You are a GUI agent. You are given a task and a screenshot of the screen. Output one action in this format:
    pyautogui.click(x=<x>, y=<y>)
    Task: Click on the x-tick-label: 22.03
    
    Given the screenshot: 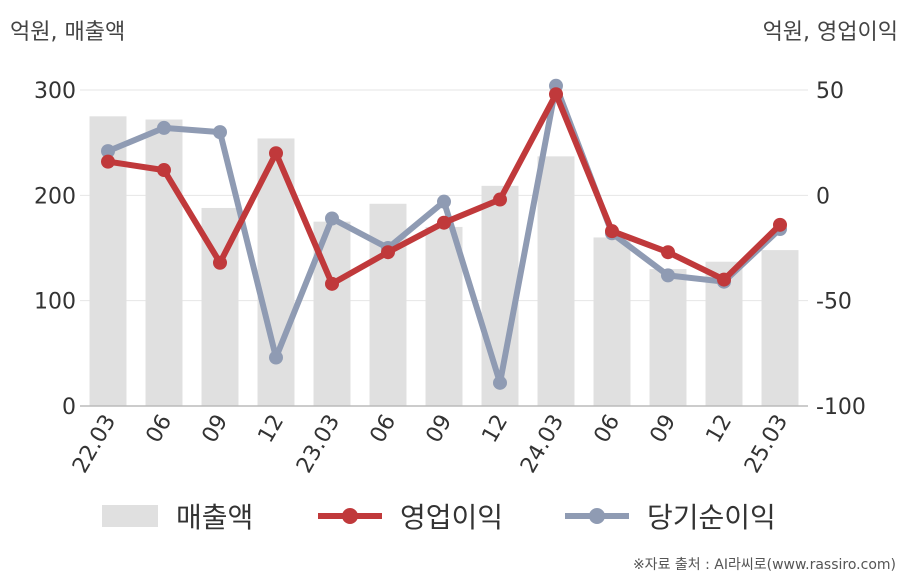 What is the action you would take?
    pyautogui.click(x=94, y=444)
    